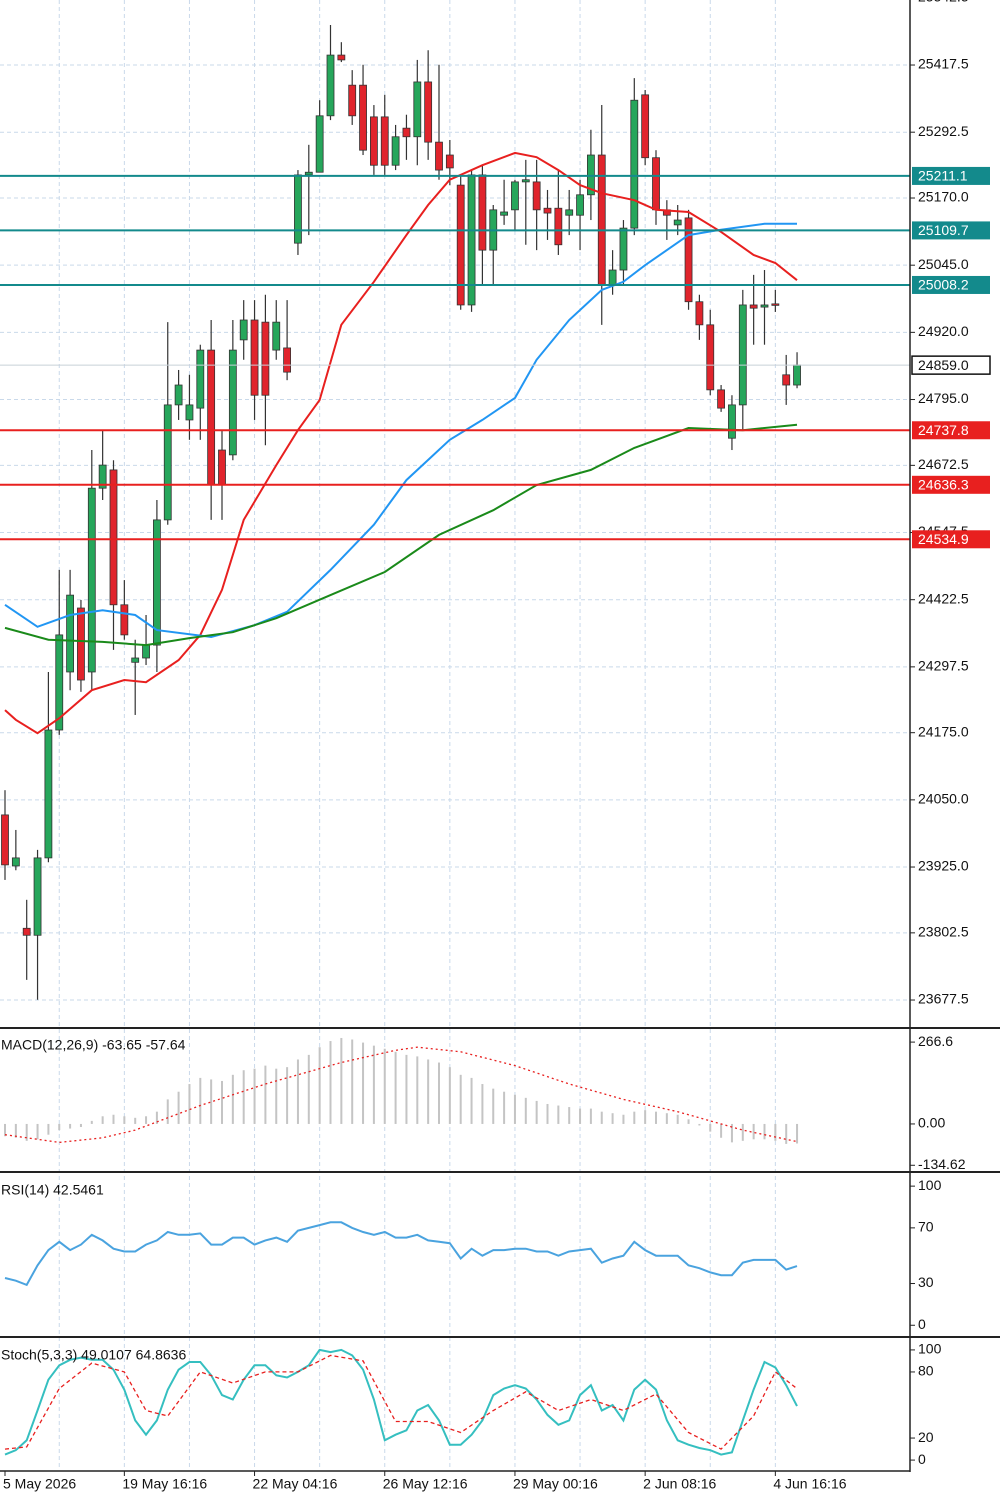 This screenshot has width=1000, height=1503. I want to click on y-tick-label: 25292.5, so click(943, 131).